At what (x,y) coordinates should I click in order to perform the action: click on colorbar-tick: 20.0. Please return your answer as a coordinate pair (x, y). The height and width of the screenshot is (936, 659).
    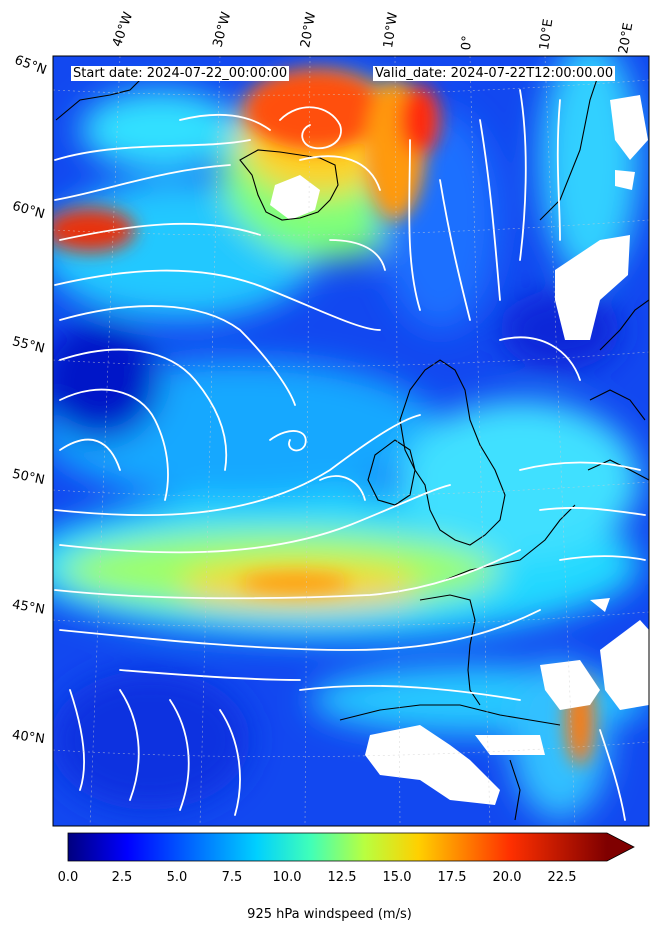
    Looking at the image, I should click on (507, 877).